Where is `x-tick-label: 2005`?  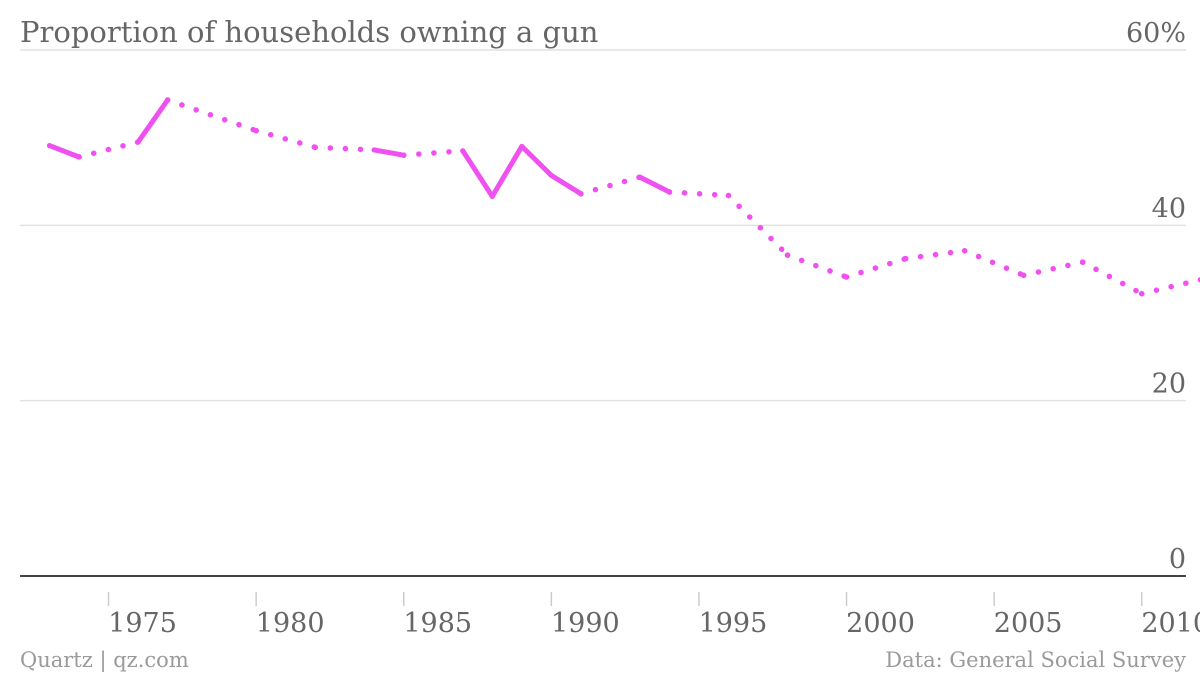
x-tick-label: 2005 is located at coordinates (1028, 623).